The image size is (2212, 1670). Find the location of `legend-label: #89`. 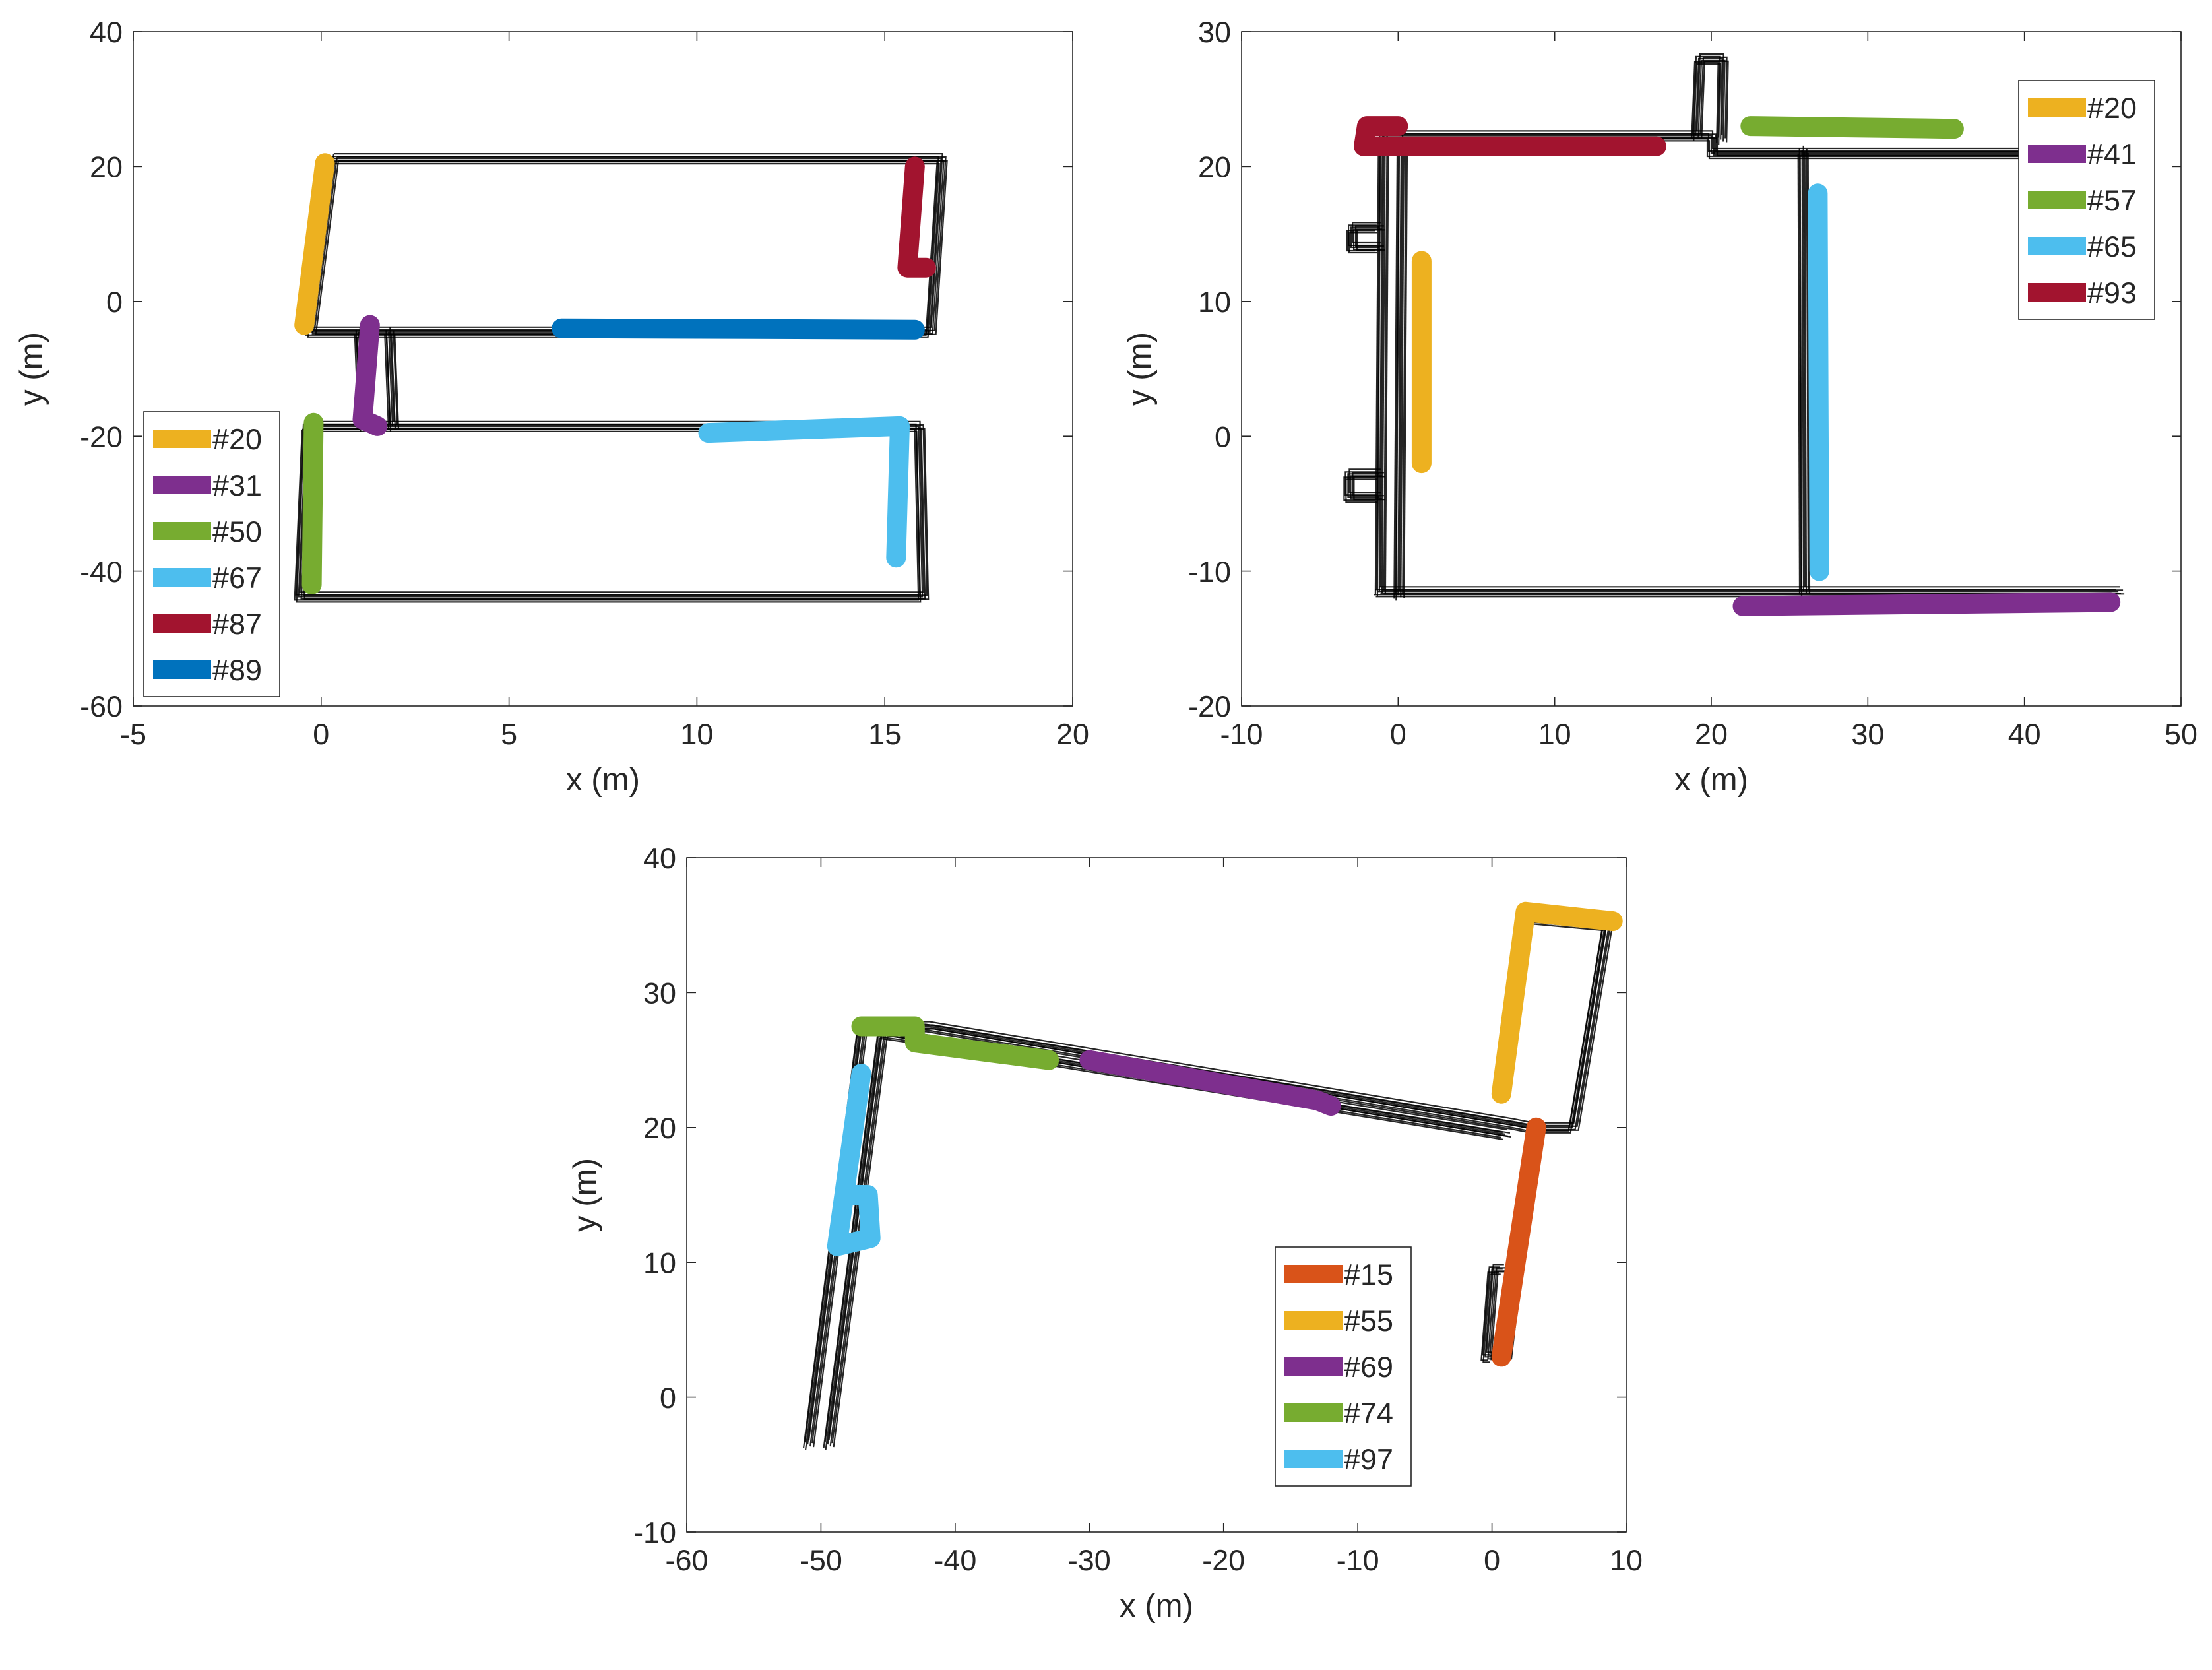

legend-label: #89 is located at coordinates (237, 670).